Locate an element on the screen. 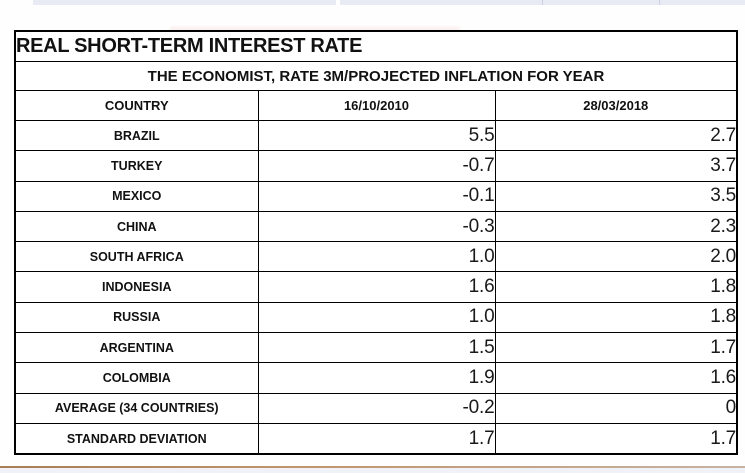 This screenshot has height=473, width=745. country-cell: AVERAGE (34 COUNTRIES) is located at coordinates (136, 408).